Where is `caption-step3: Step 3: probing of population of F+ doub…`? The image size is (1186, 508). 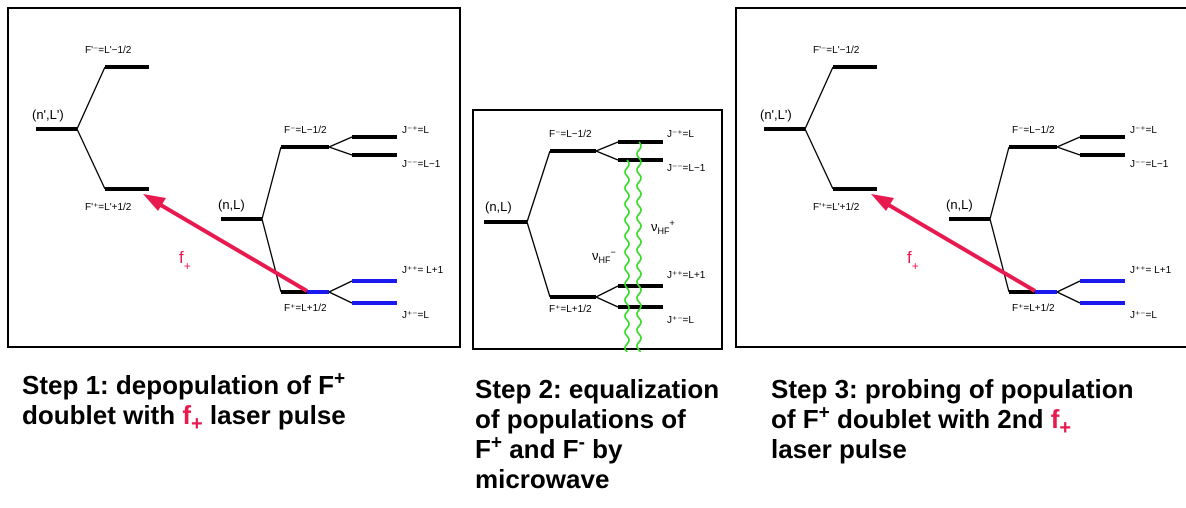 caption-step3: Step 3: probing of population of F+ doub… is located at coordinates (978, 419).